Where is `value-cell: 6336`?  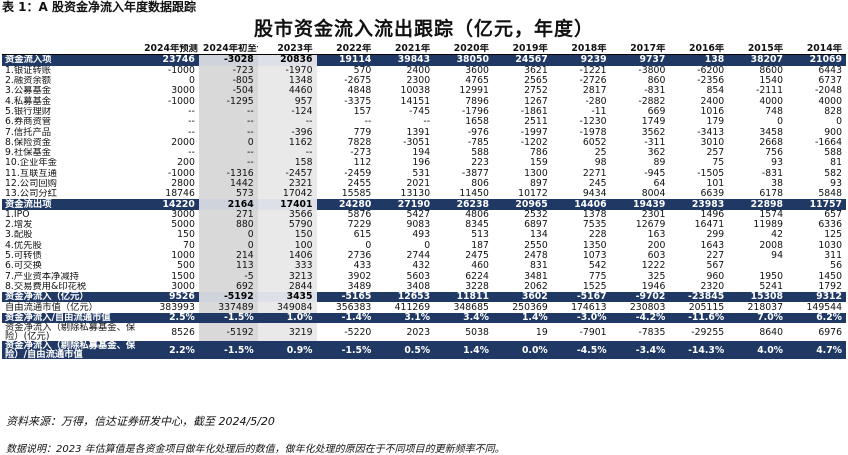 value-cell: 6336 is located at coordinates (830, 225).